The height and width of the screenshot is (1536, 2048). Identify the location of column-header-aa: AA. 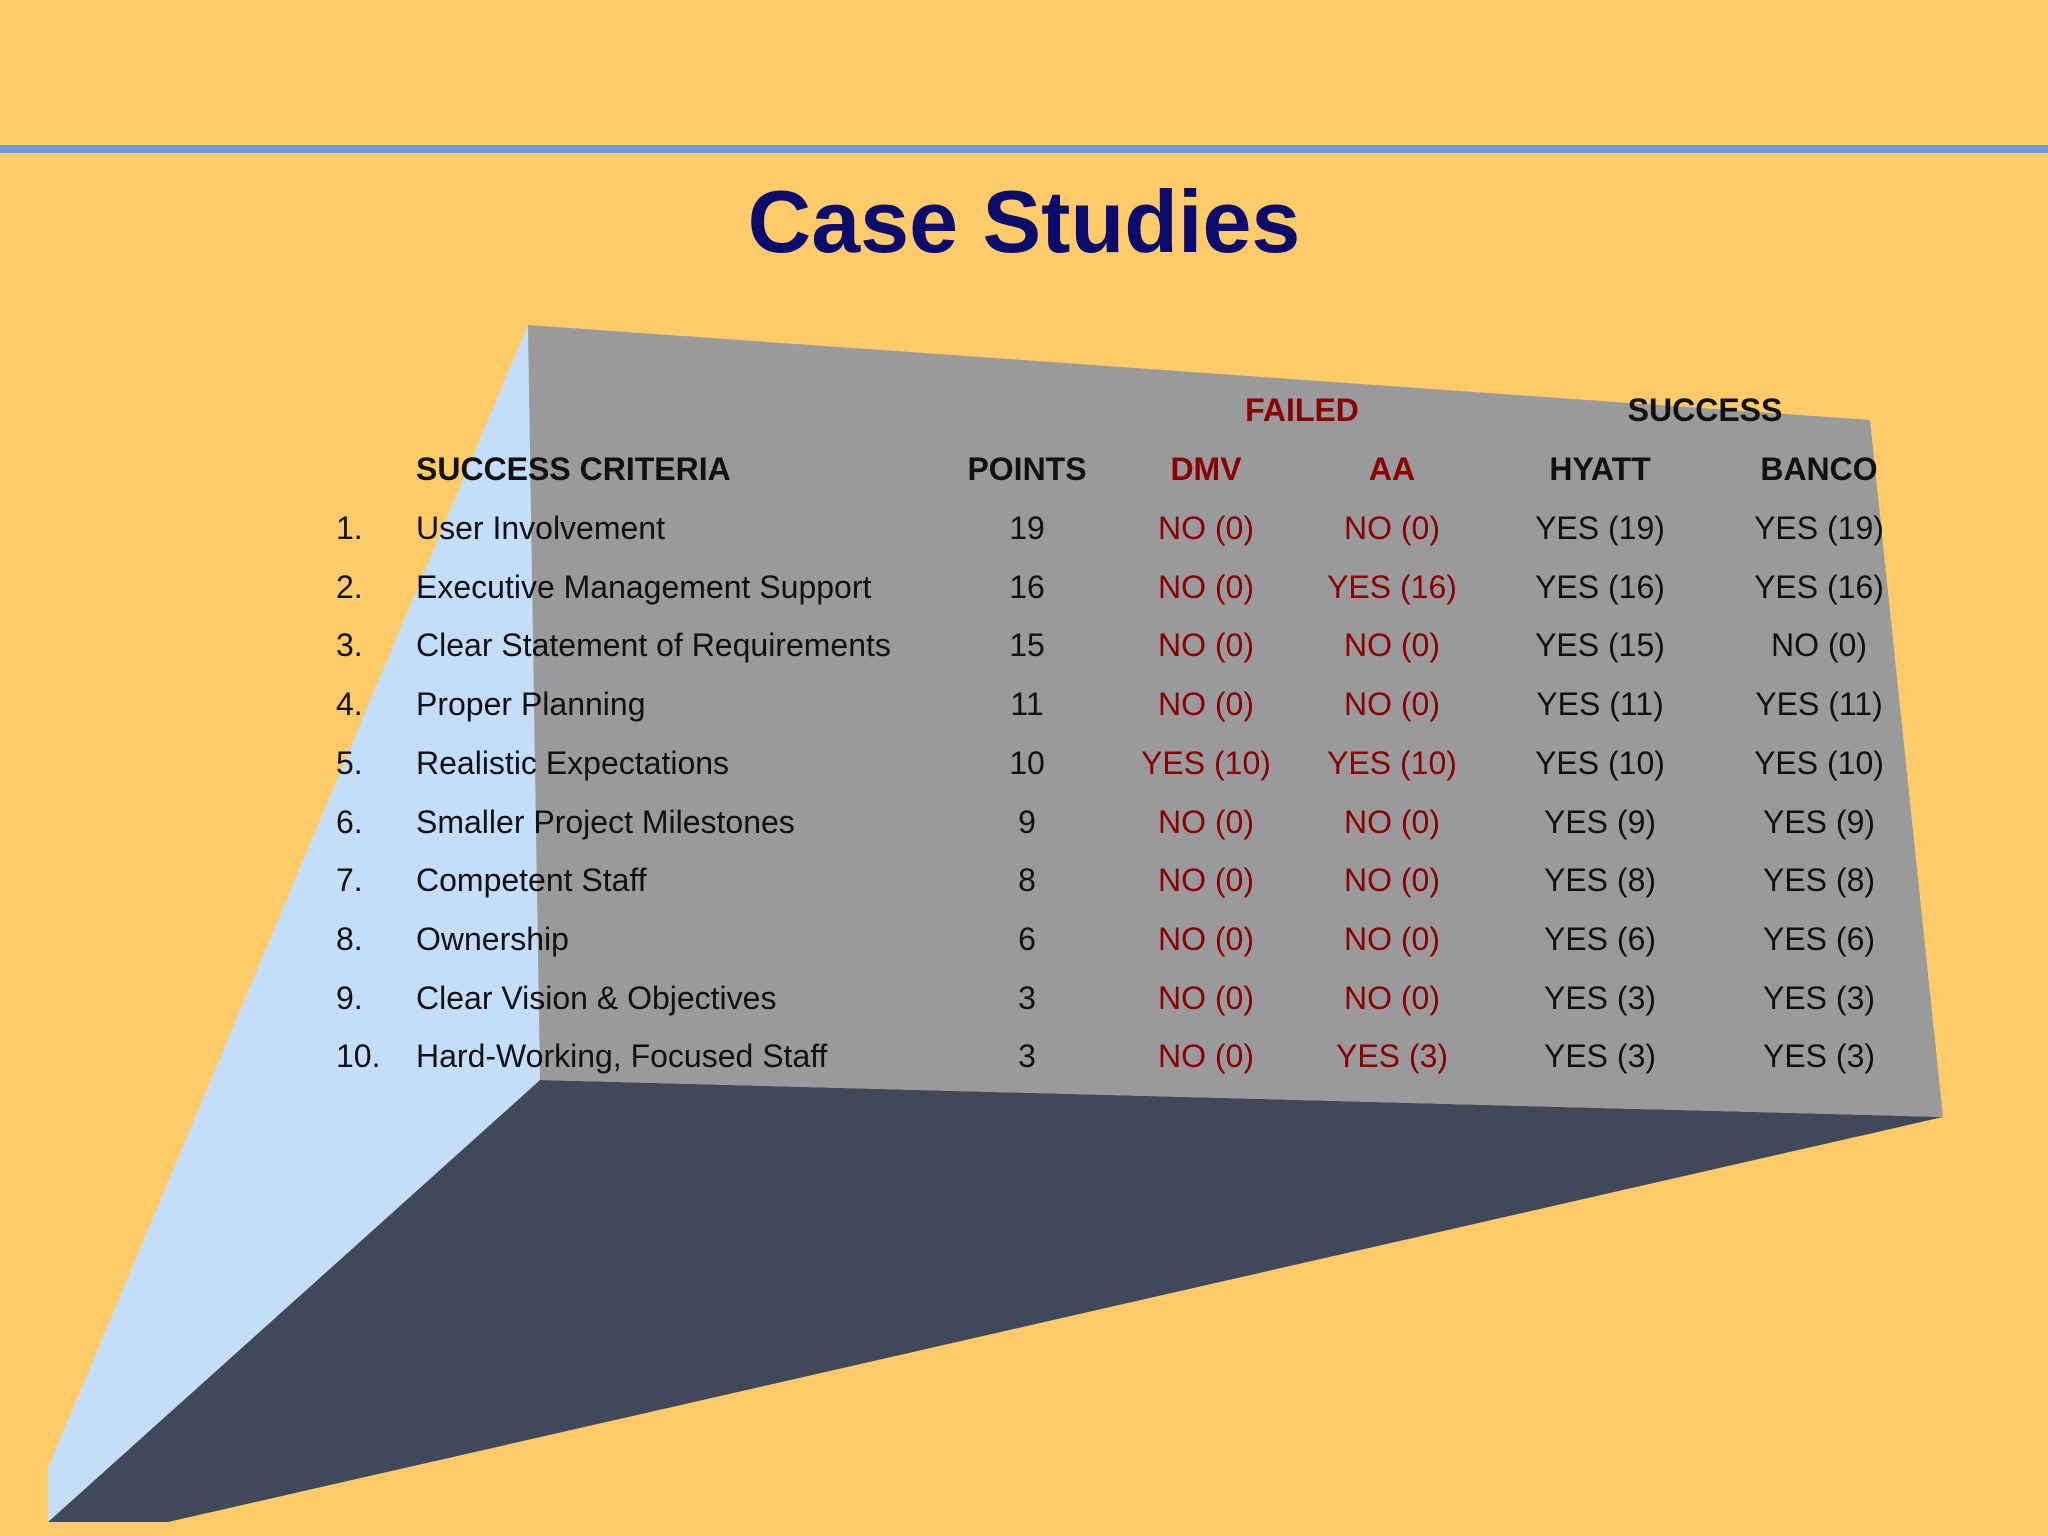
(1392, 469).